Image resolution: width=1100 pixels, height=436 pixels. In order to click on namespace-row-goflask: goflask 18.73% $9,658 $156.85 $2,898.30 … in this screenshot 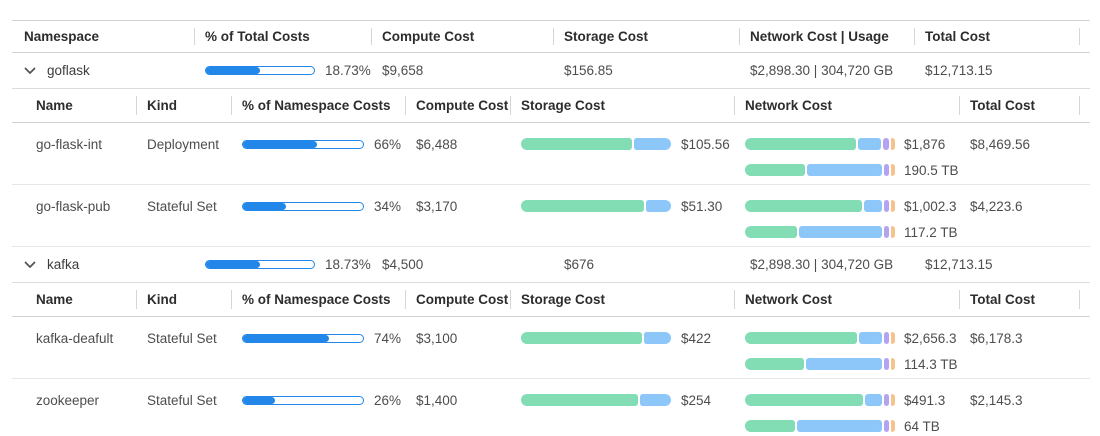, I will do `click(551, 71)`.